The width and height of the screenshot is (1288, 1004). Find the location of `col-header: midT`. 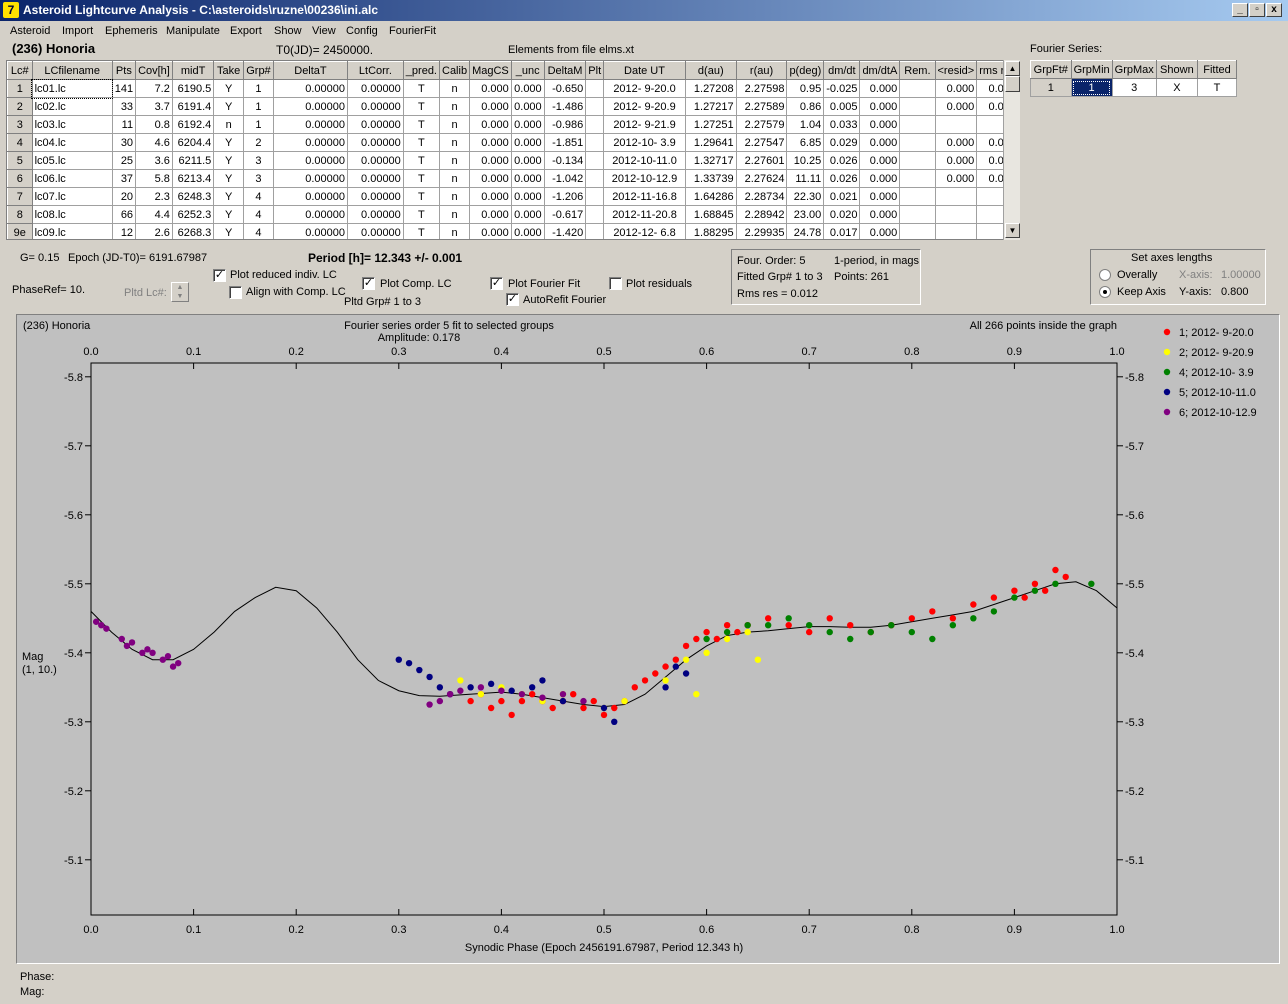

col-header: midT is located at coordinates (193, 70).